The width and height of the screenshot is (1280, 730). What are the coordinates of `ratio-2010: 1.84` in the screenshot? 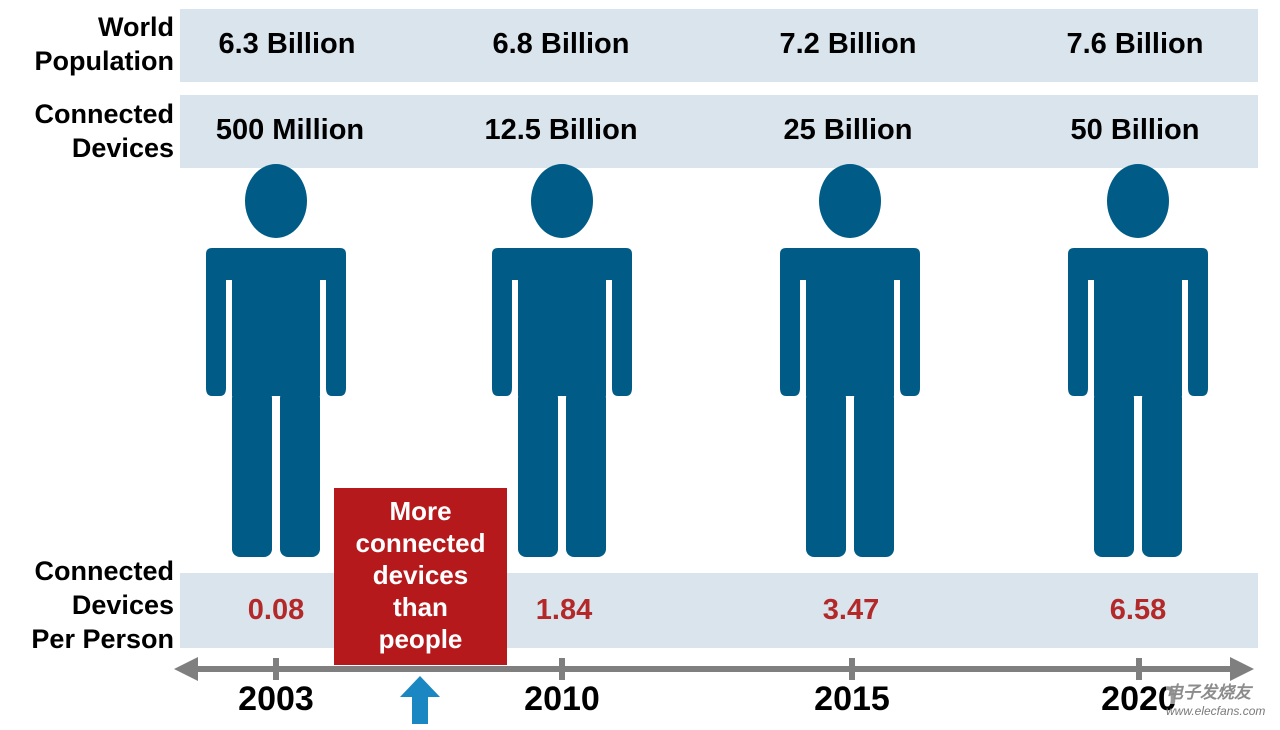 It's located at (564, 610).